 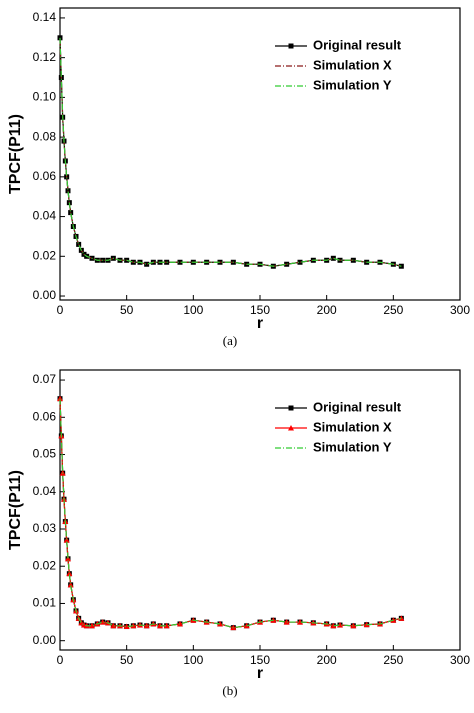 I want to click on y-tick-label: 0.05, so click(x=45, y=454).